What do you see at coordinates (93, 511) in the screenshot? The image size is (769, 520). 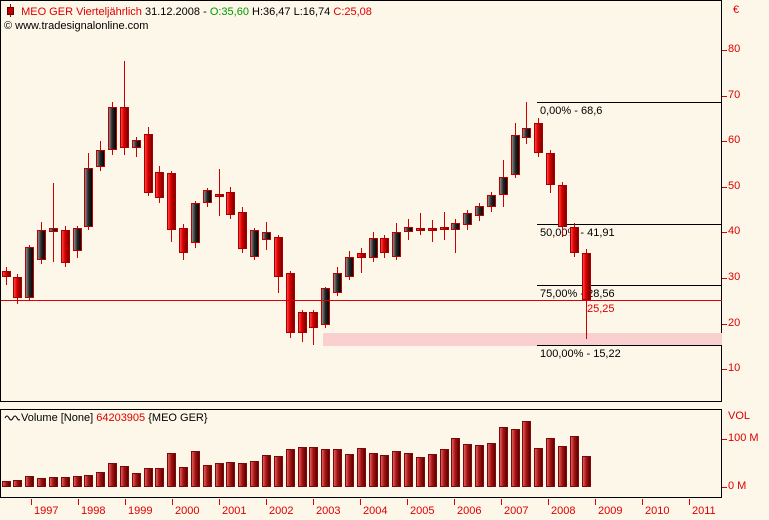 I see `x-axis-label-1998: 1998` at bounding box center [93, 511].